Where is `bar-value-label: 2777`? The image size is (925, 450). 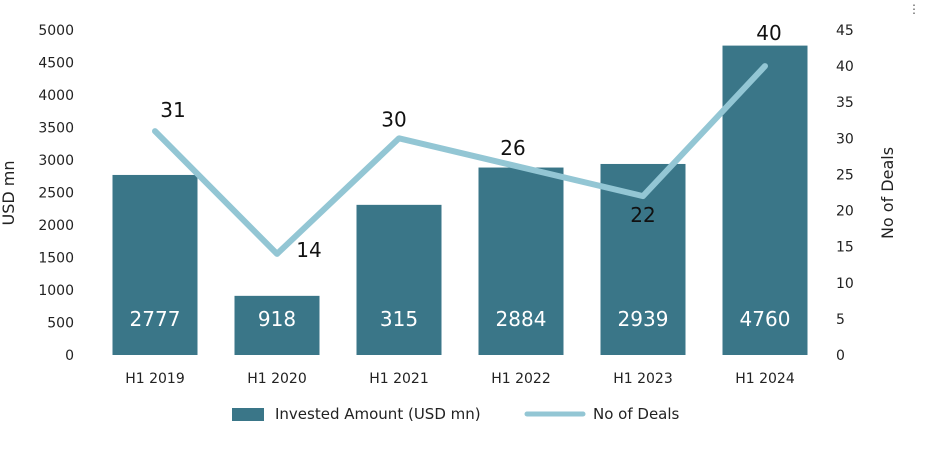 bar-value-label: 2777 is located at coordinates (155, 319).